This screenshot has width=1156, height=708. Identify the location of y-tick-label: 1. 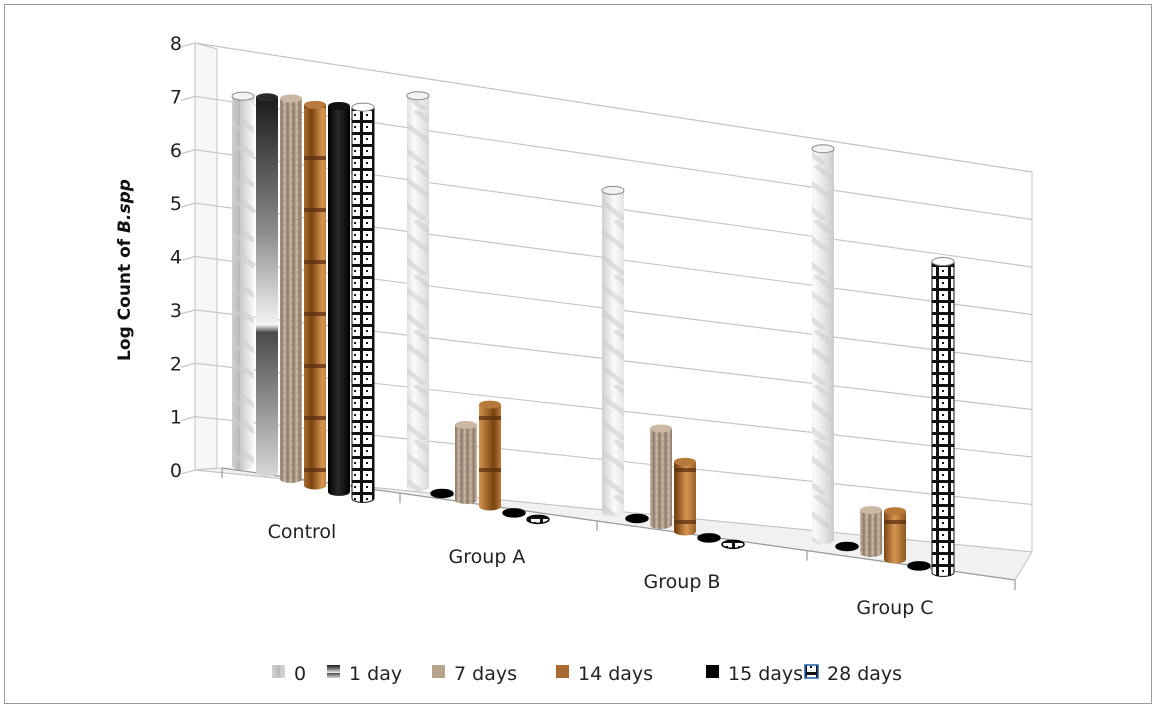
(176, 418).